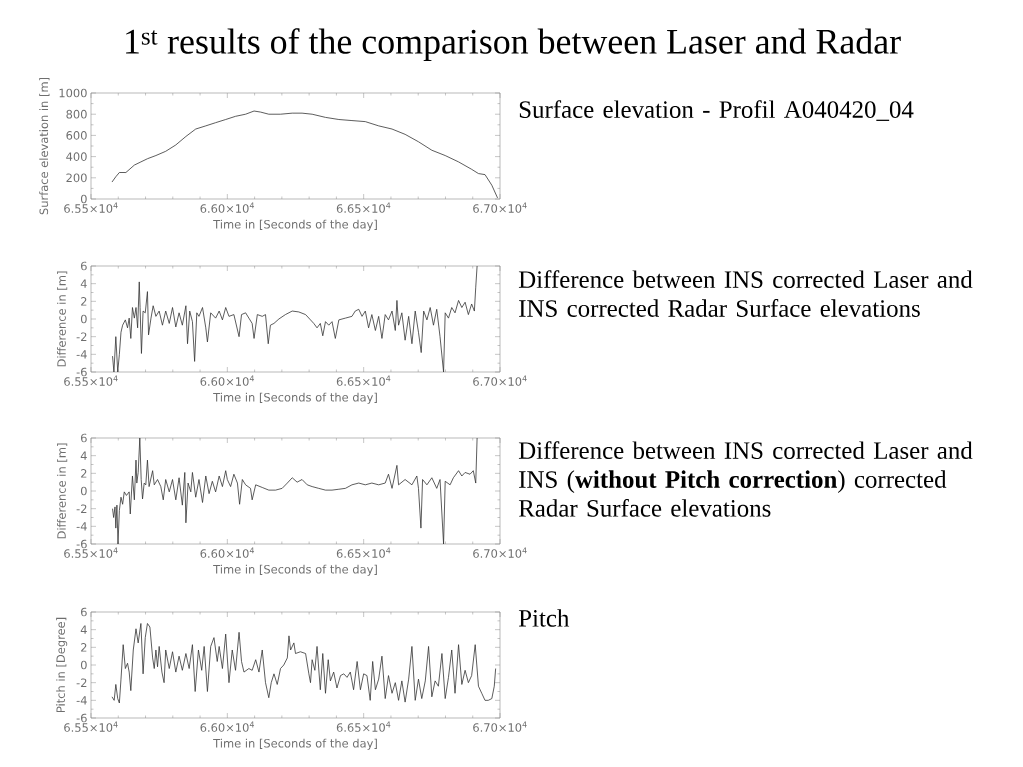  I want to click on chart-title: 1$^{st}$ results of the comparison between Laser and Radar, so click(513, 45).